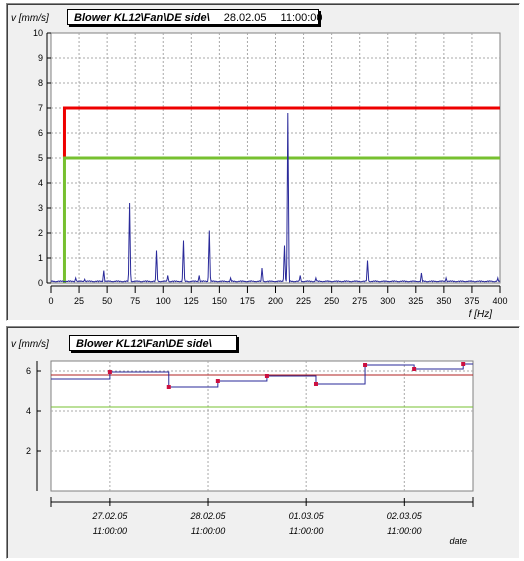  Describe the element at coordinates (135, 301) in the screenshot. I see `spectrum-x-tick-label: 75` at that location.